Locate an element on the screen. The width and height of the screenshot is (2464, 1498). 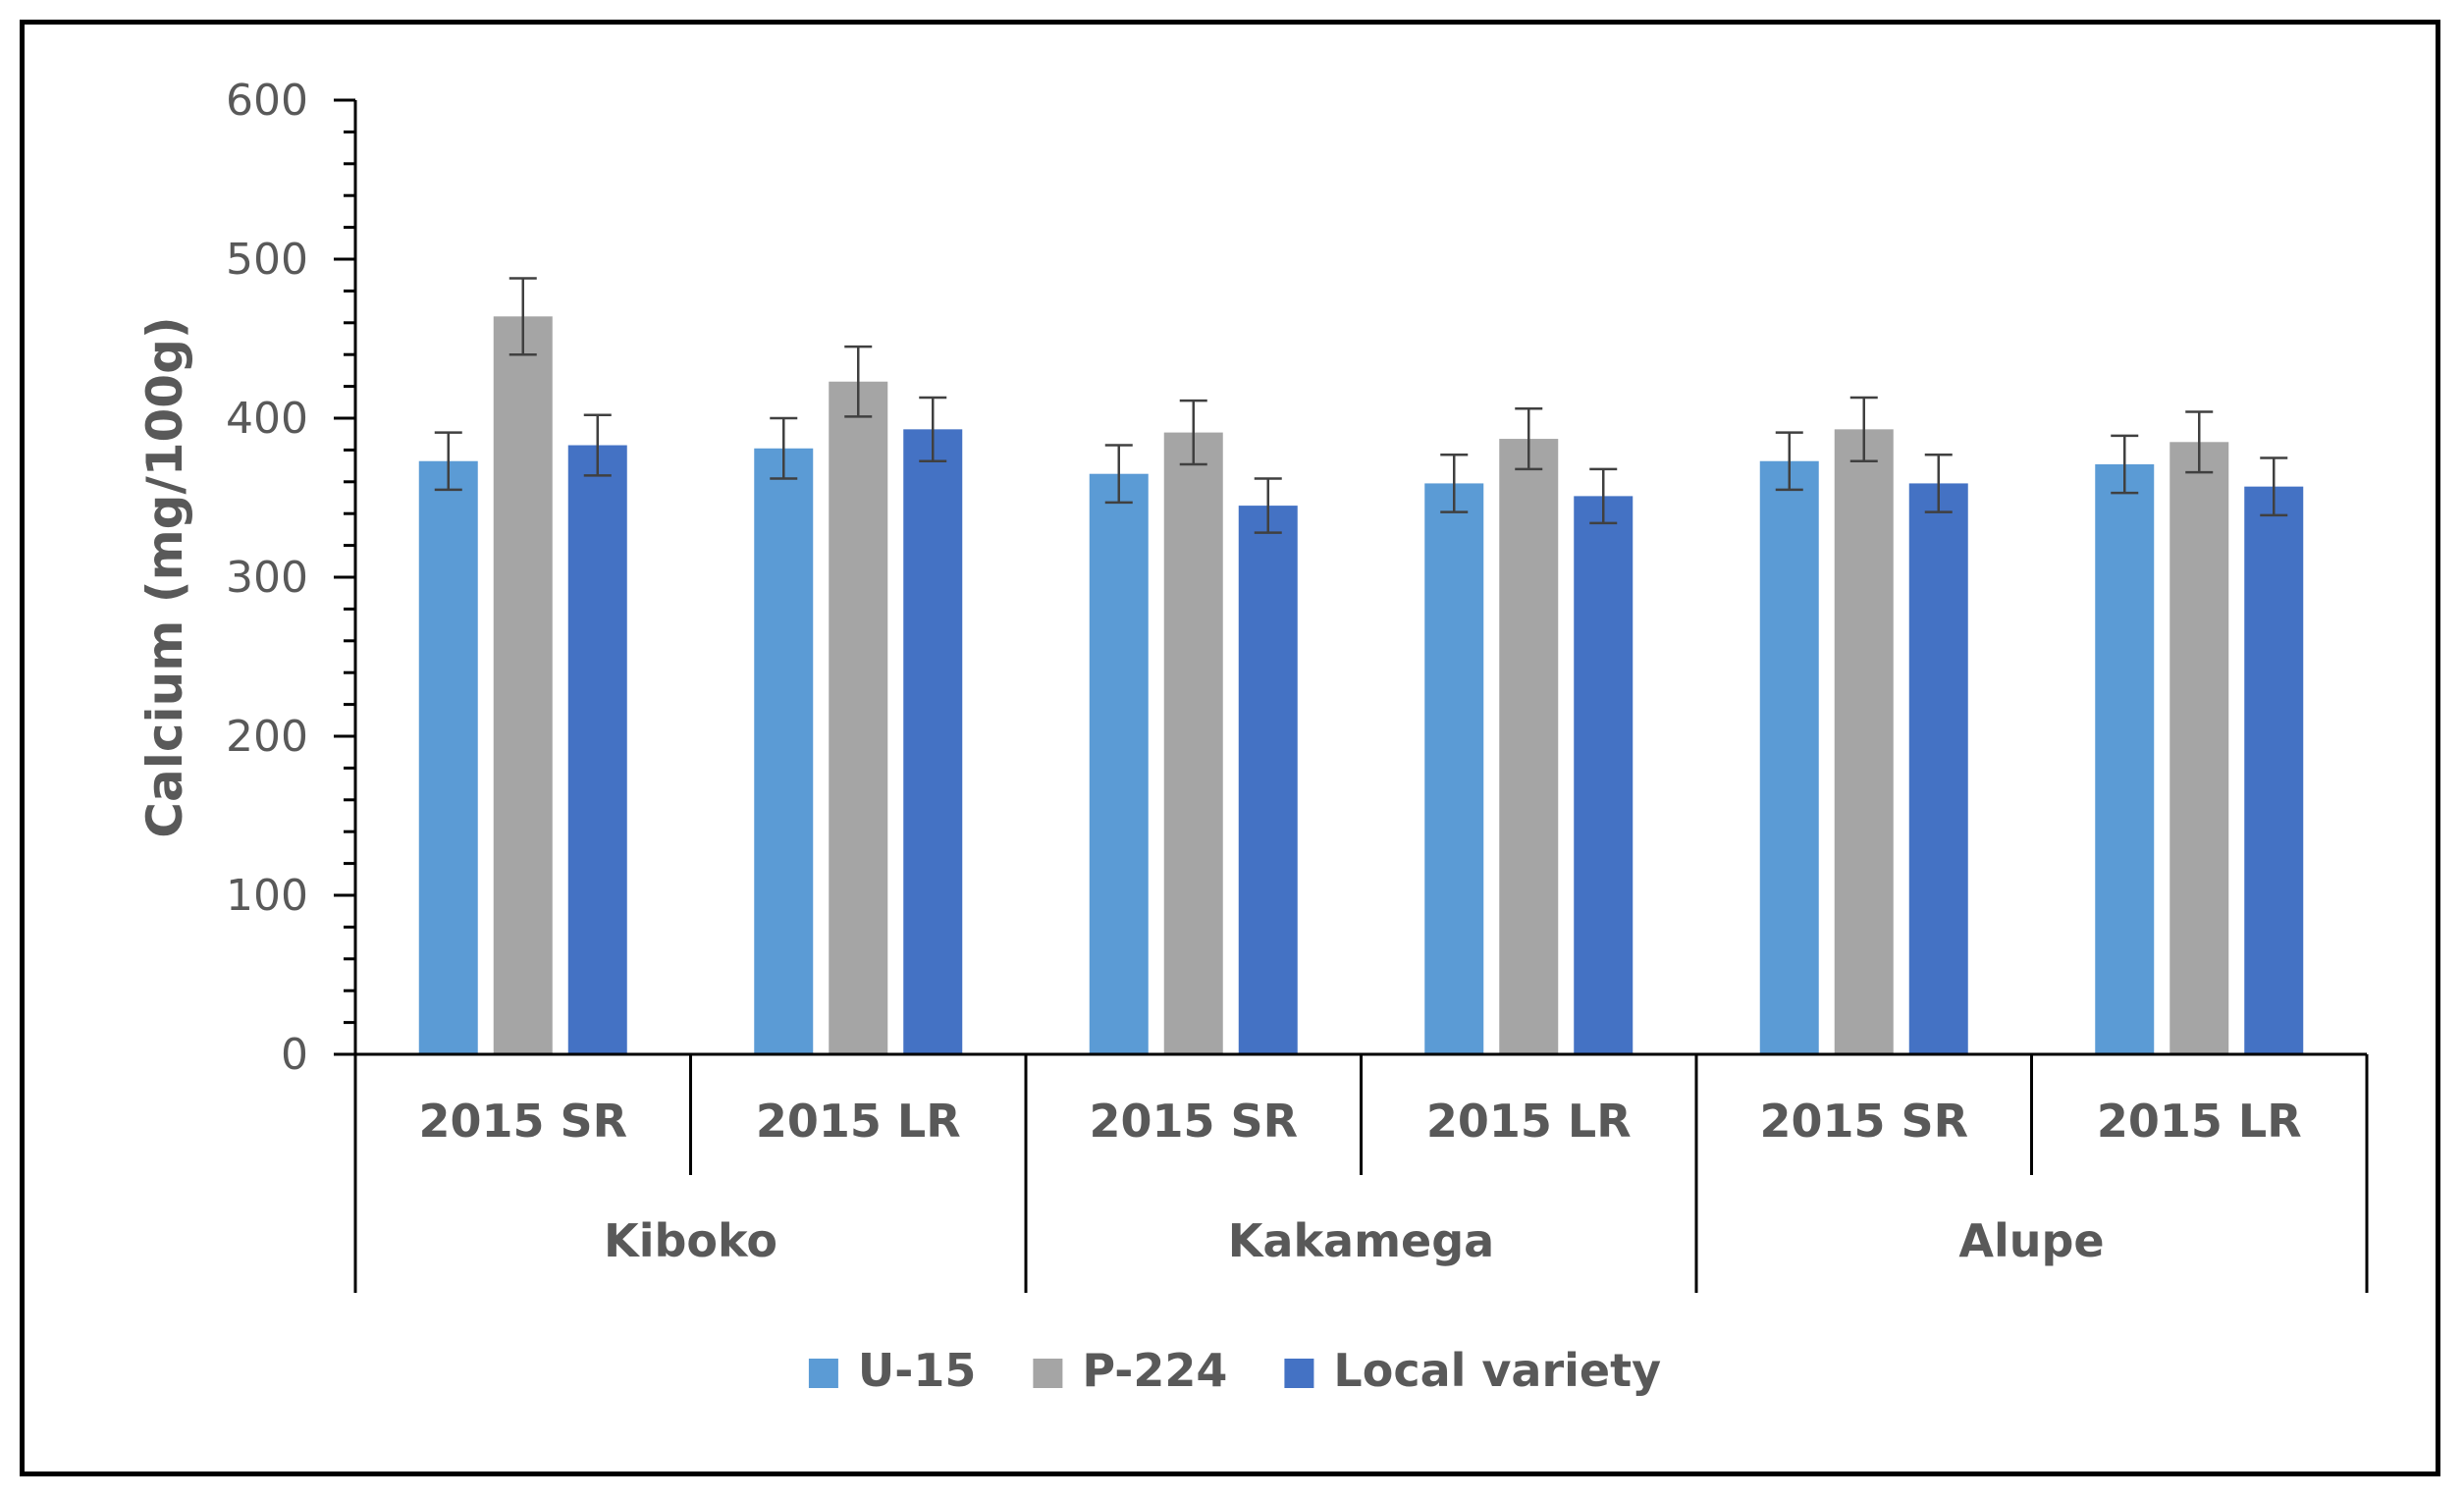
y-axis-title: Calcium (mg/100g) is located at coordinates (164, 576).